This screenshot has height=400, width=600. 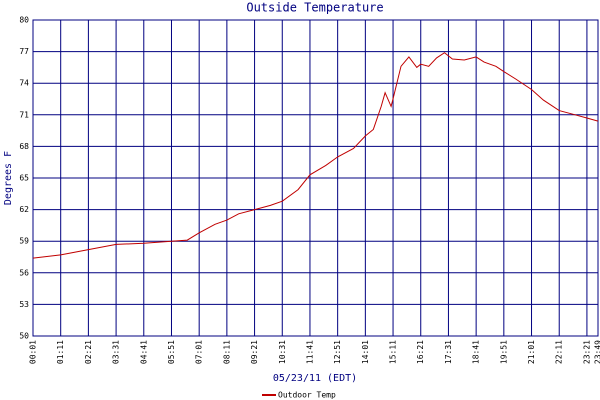 What do you see at coordinates (597, 352) in the screenshot?
I see `x-tick-label: 23:49` at bounding box center [597, 352].